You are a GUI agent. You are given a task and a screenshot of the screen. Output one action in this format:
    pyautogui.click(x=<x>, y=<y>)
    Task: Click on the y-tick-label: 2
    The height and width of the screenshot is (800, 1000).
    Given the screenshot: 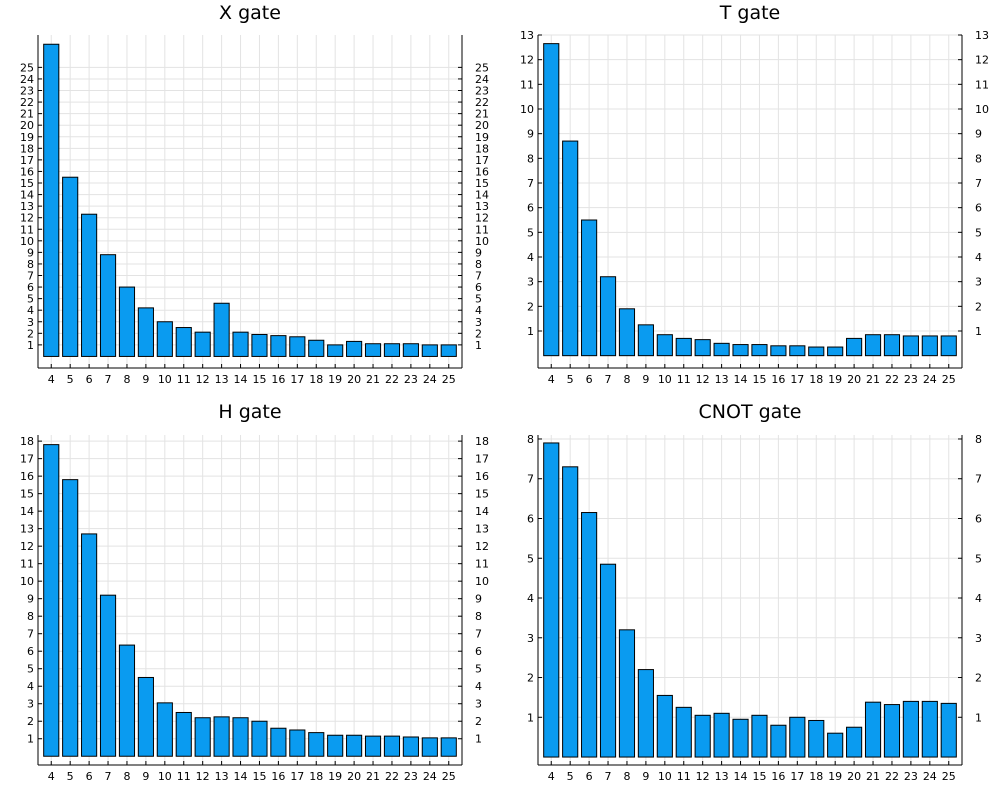 What is the action you would take?
    pyautogui.click(x=530, y=678)
    